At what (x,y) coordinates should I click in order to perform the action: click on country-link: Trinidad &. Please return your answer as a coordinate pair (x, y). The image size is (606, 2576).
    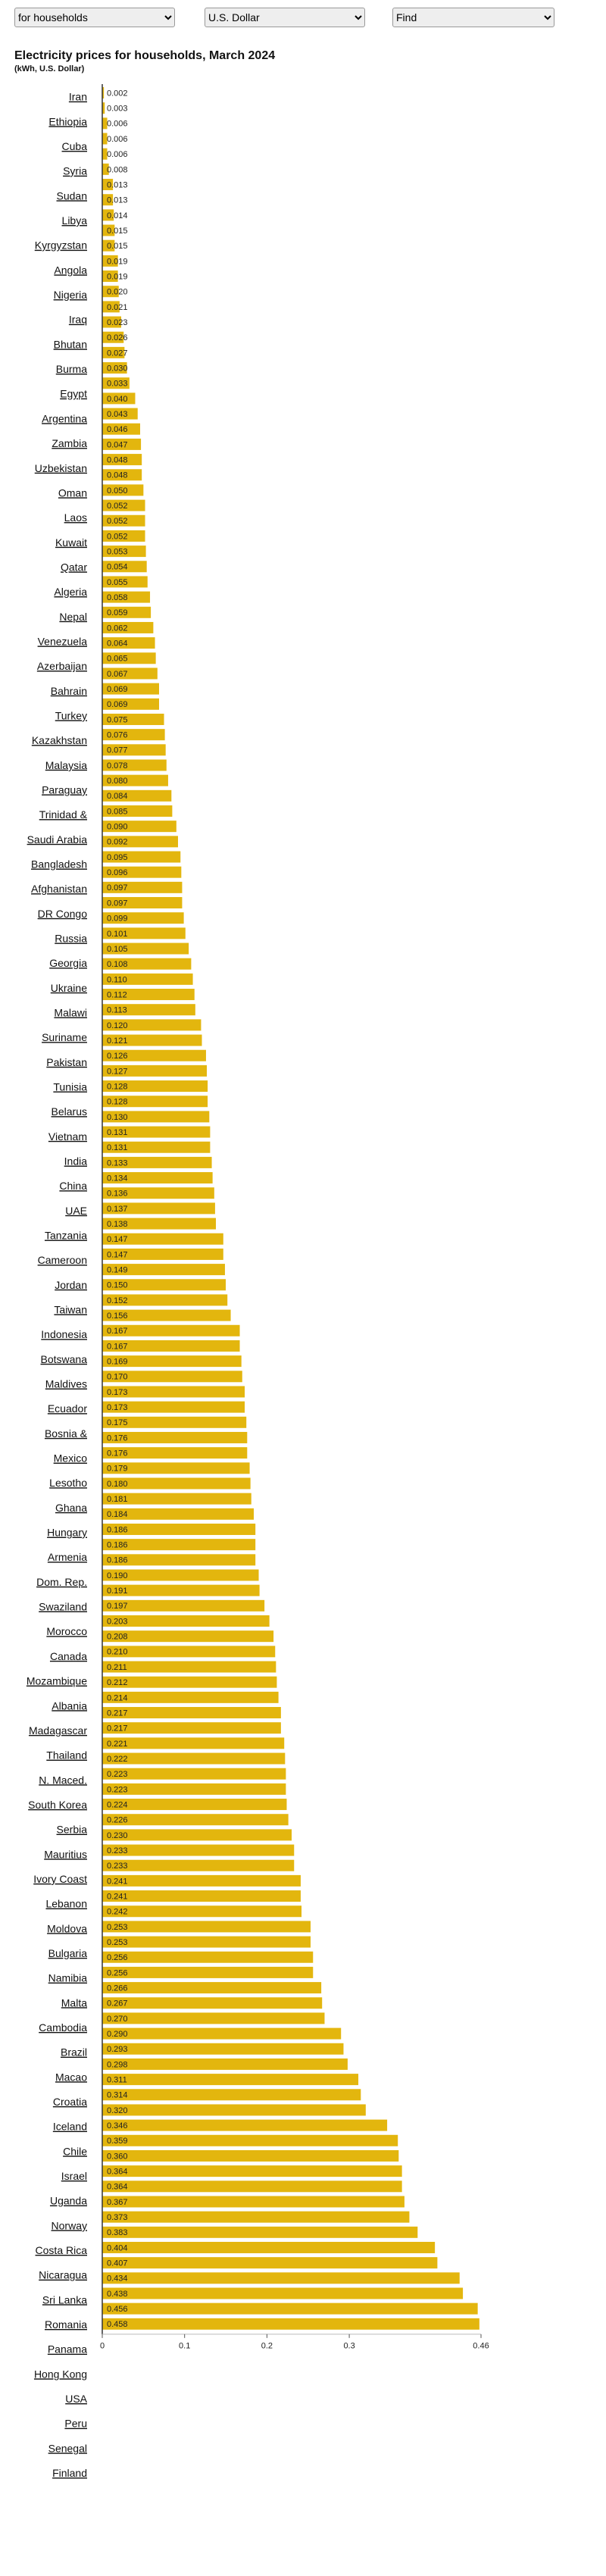
    Looking at the image, I should click on (63, 815).